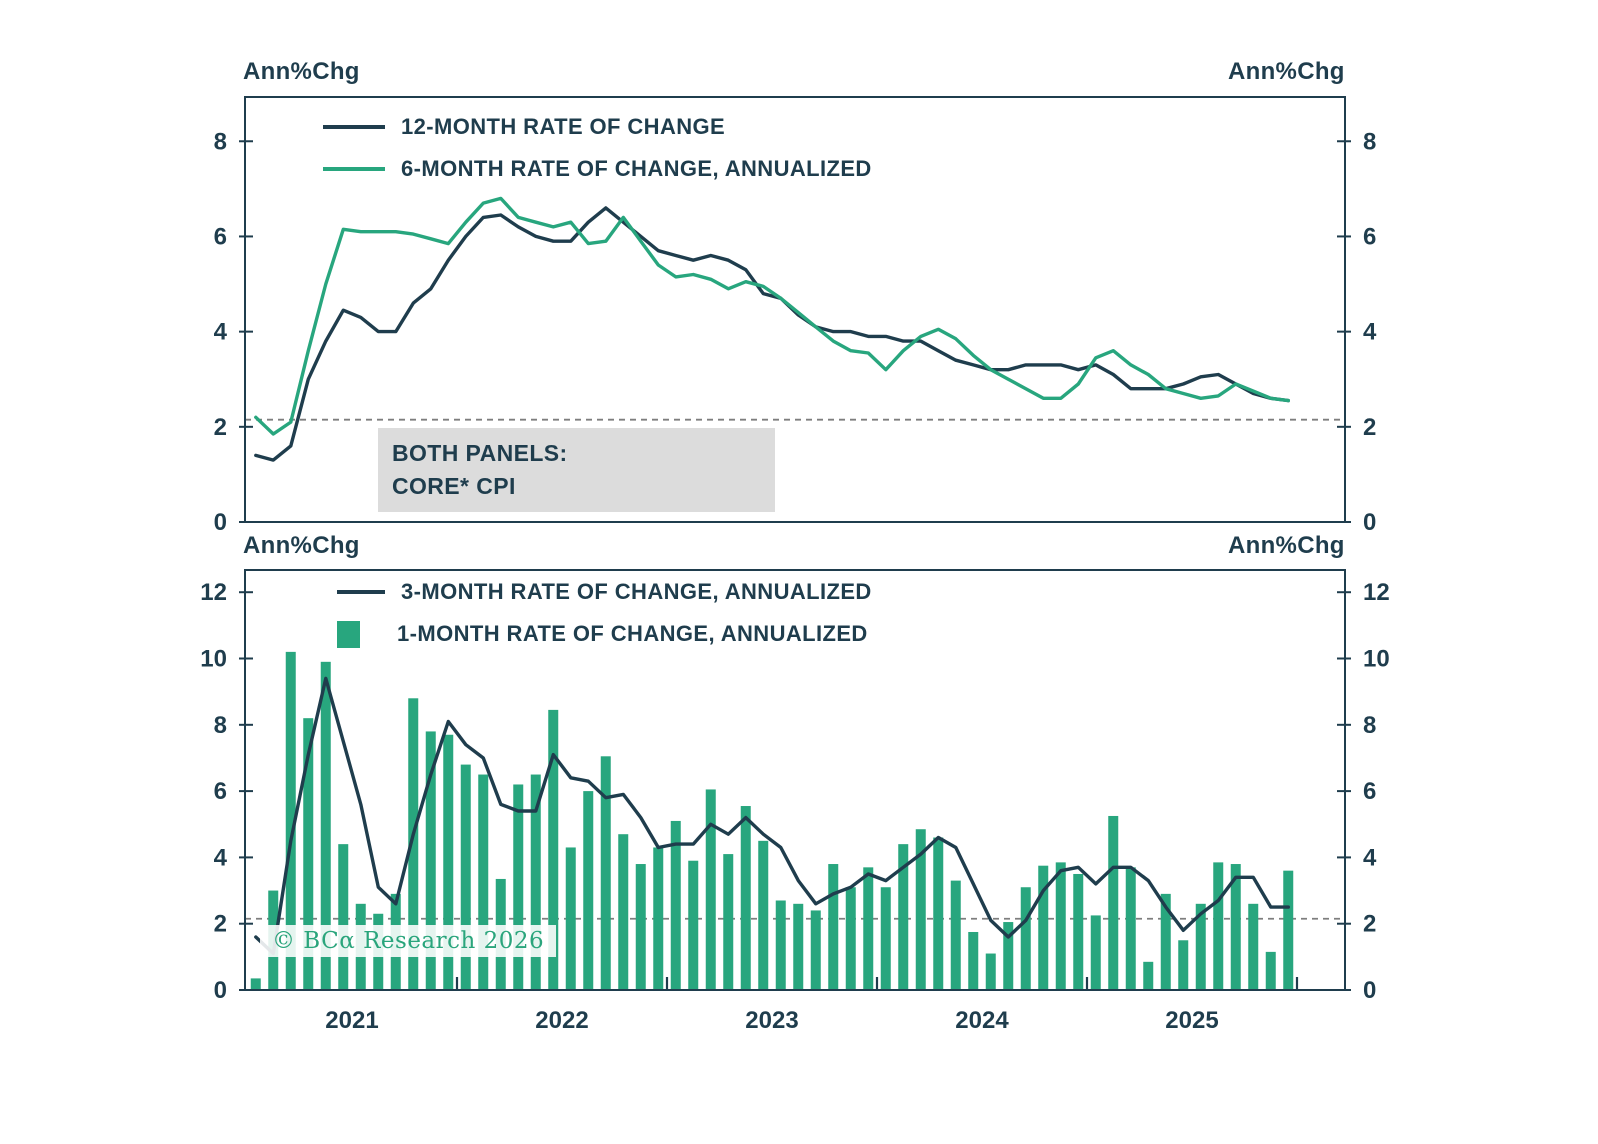 The width and height of the screenshot is (1598, 1144). Describe the element at coordinates (354, 127) in the screenshot. I see `line-swatch-12-month` at that location.